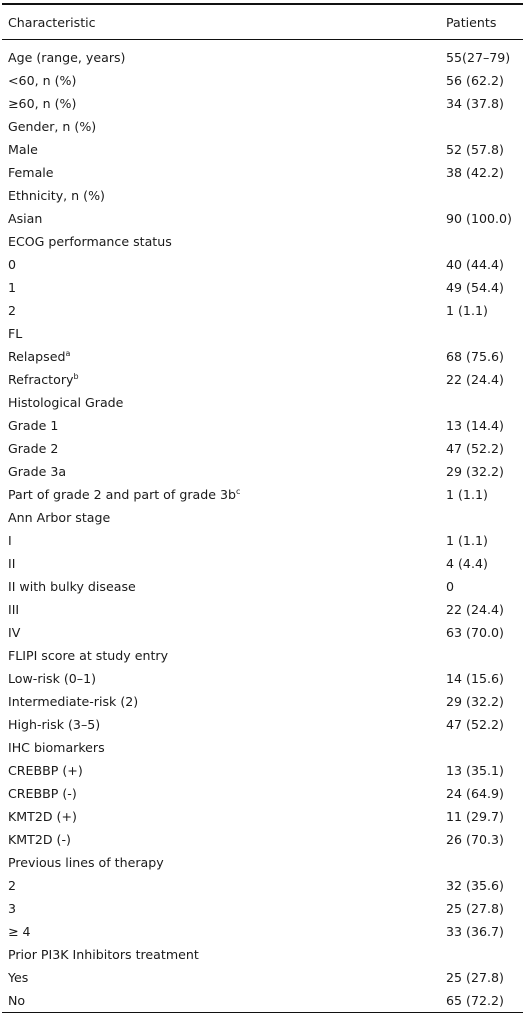 The width and height of the screenshot is (526, 1013). I want to click on row-label: II with bulky disease, so click(72, 586).